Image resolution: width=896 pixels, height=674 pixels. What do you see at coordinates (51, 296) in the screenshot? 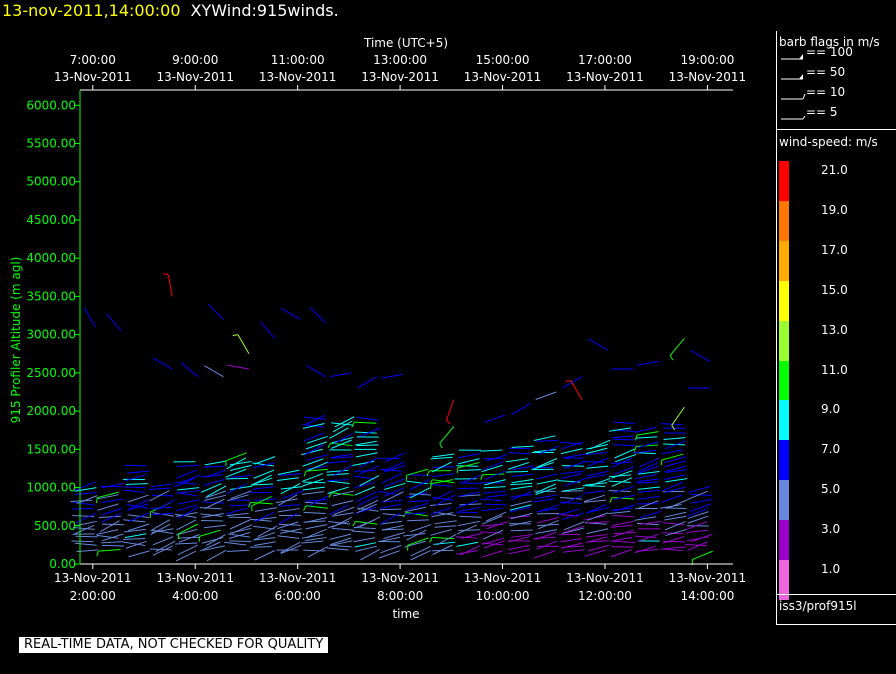
I see `y-tick-label: 3500.00` at bounding box center [51, 296].